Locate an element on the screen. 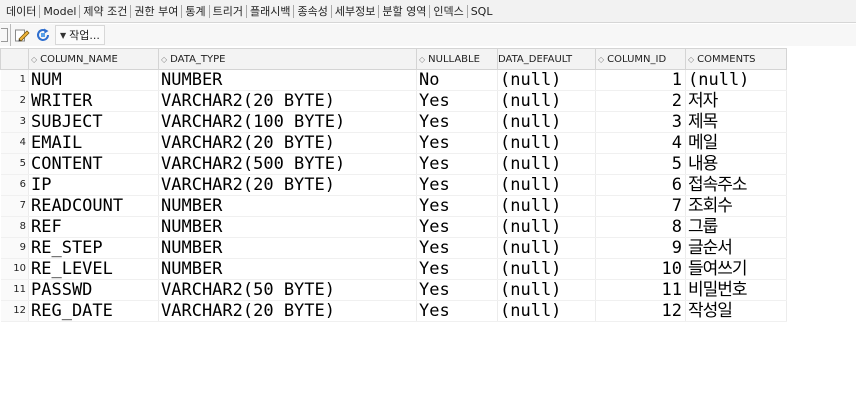 This screenshot has width=856, height=400. cell-comments: 작성일 is located at coordinates (736, 311).